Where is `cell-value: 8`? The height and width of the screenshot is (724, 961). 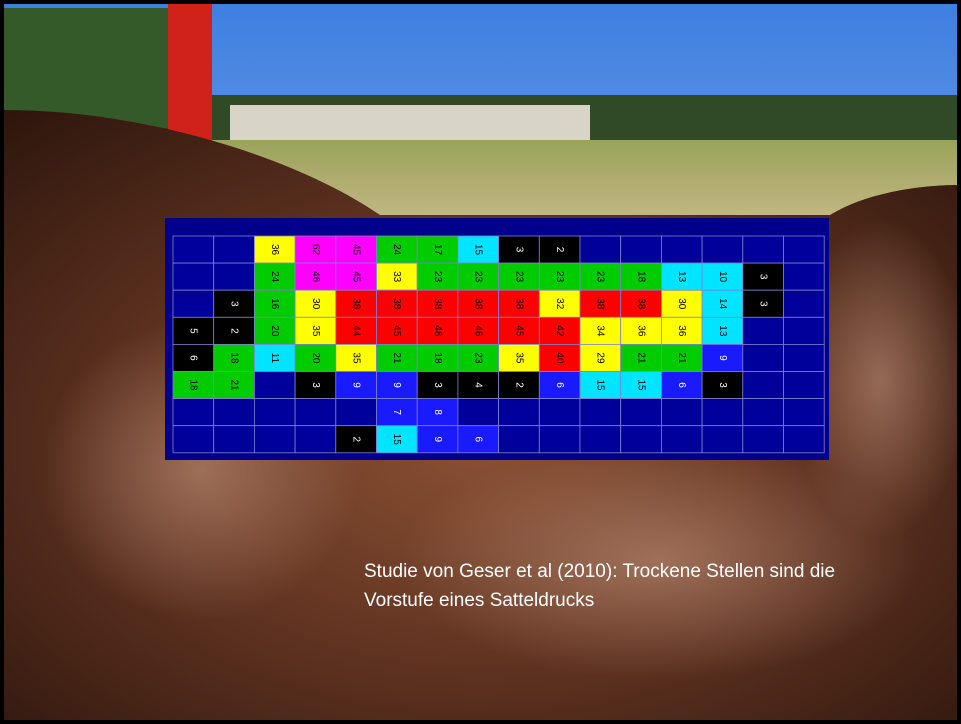
cell-value: 8 is located at coordinates (437, 412).